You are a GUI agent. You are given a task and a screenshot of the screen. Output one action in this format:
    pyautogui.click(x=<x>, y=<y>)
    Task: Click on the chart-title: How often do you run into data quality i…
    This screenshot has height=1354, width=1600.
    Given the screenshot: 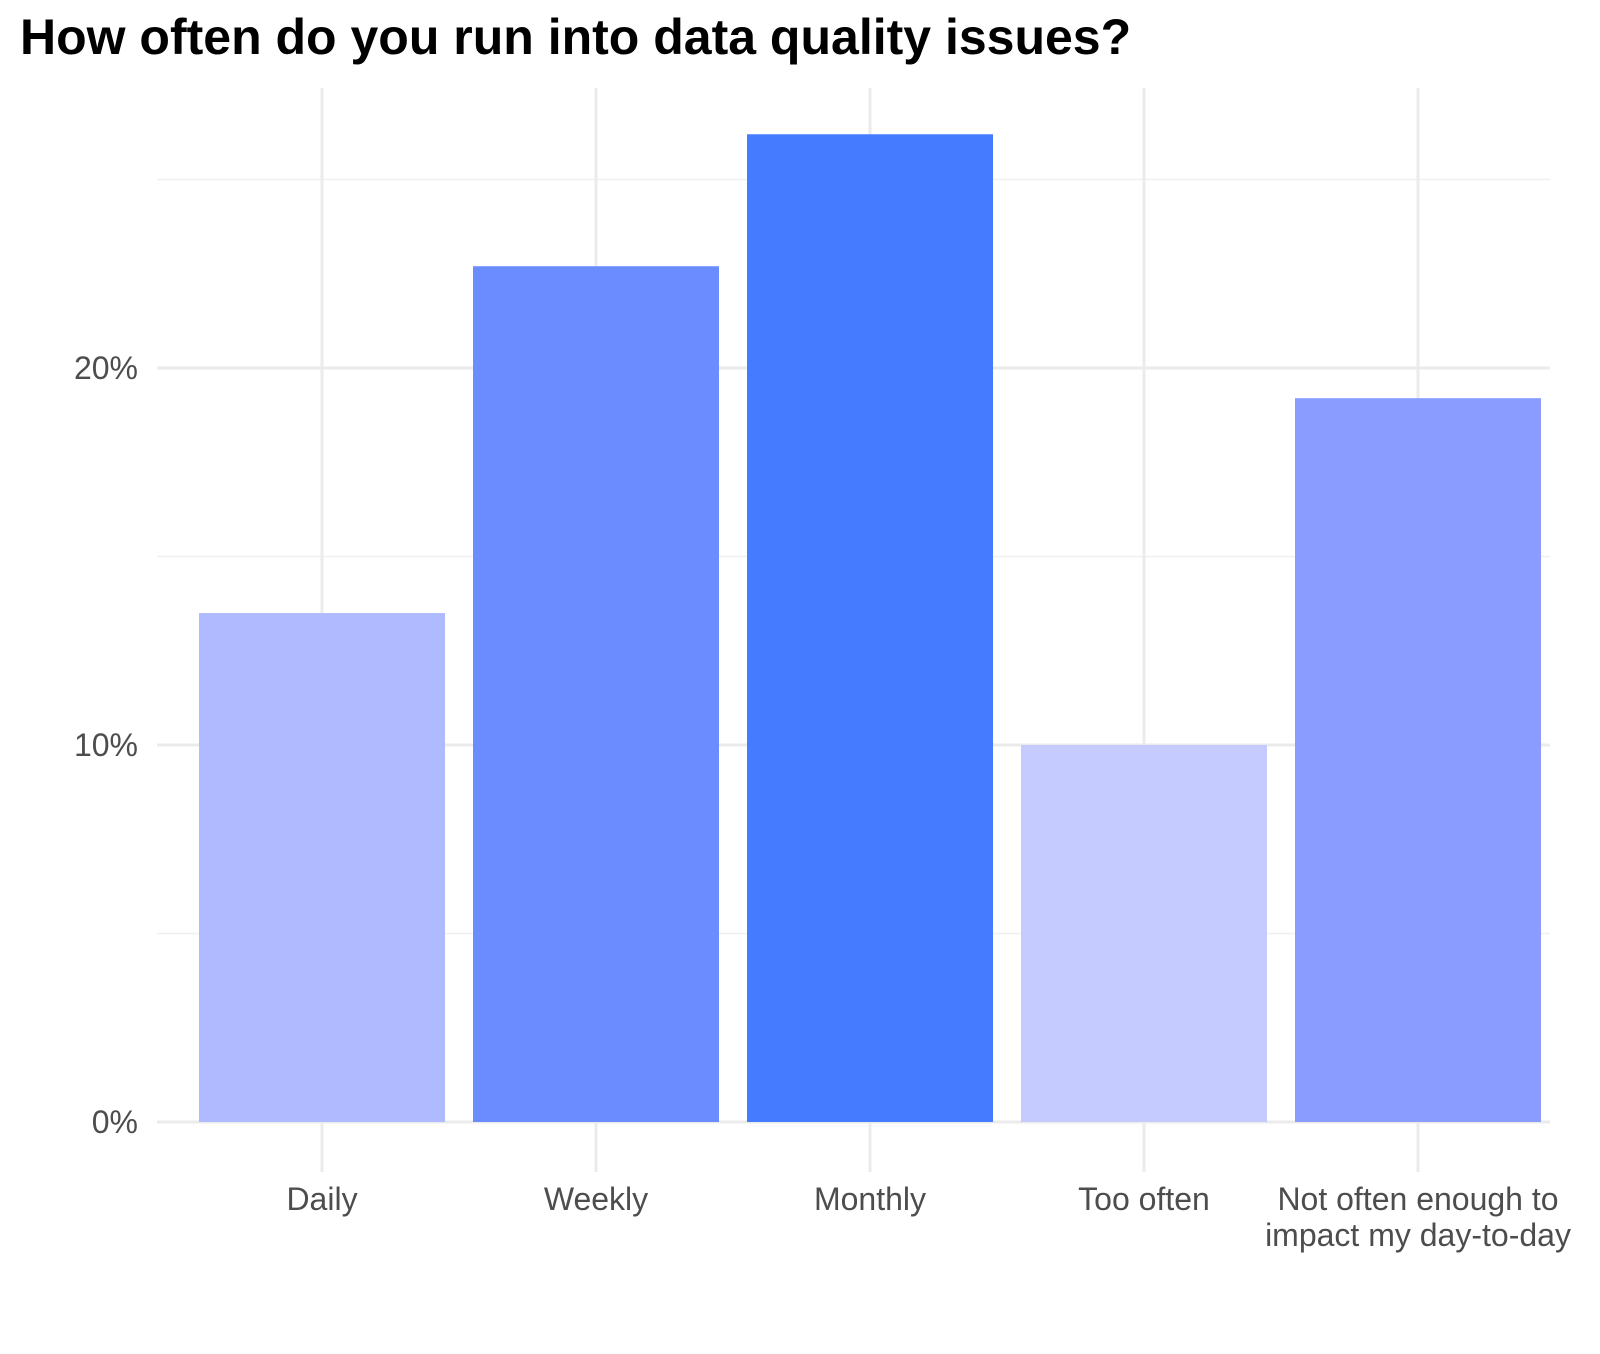 What is the action you would take?
    pyautogui.click(x=576, y=37)
    